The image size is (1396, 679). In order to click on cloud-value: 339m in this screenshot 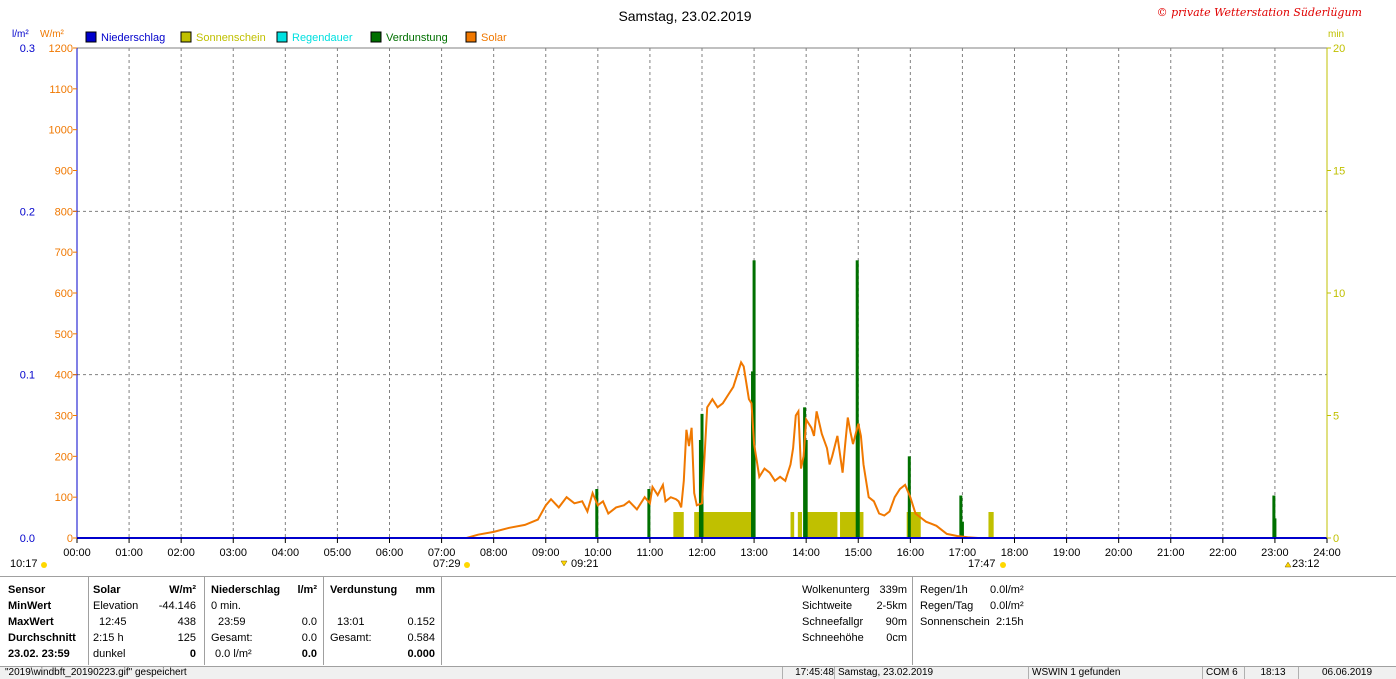, I will do `click(893, 590)`.